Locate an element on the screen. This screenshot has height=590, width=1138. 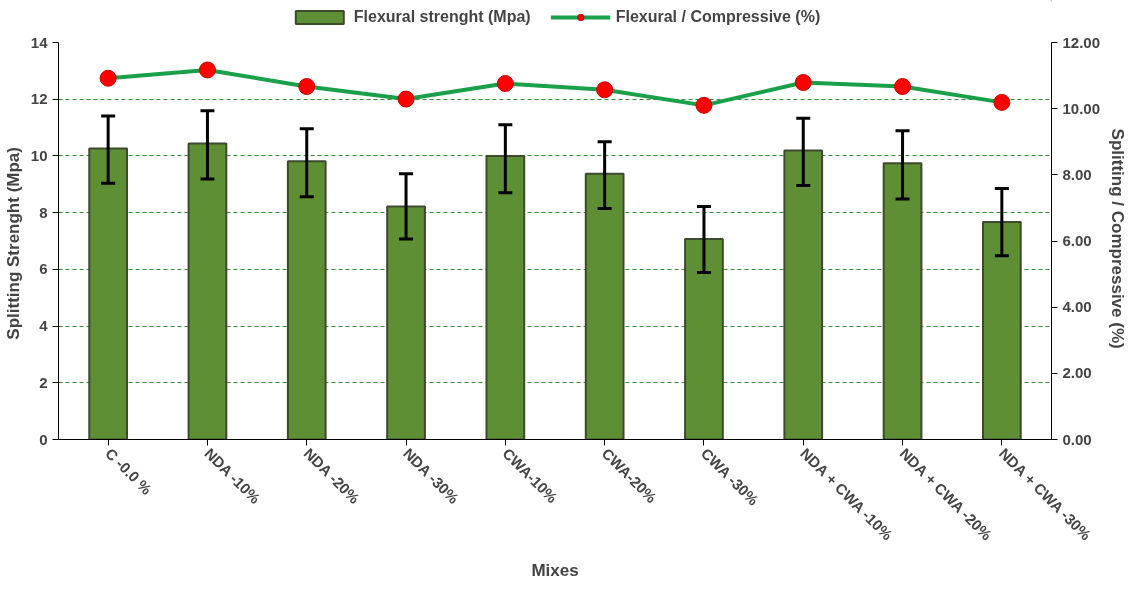
y-tick-label: 0 is located at coordinates (43, 439).